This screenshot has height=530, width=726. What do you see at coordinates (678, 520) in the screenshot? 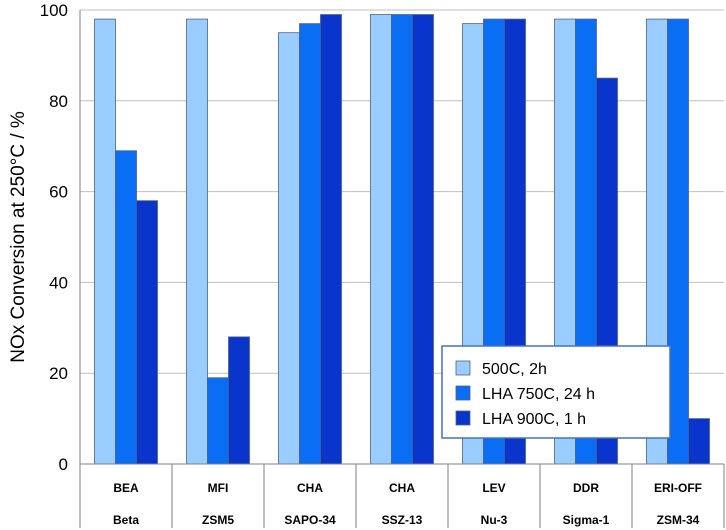
I see `category-material-label: ZSM-34` at bounding box center [678, 520].